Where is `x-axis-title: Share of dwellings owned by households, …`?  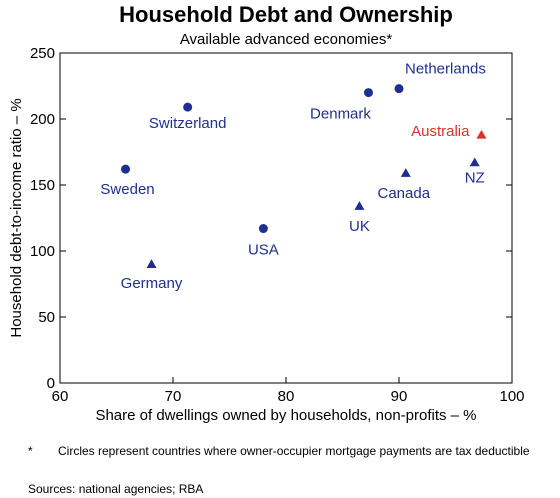 x-axis-title: Share of dwellings owned by households, … is located at coordinates (285, 415).